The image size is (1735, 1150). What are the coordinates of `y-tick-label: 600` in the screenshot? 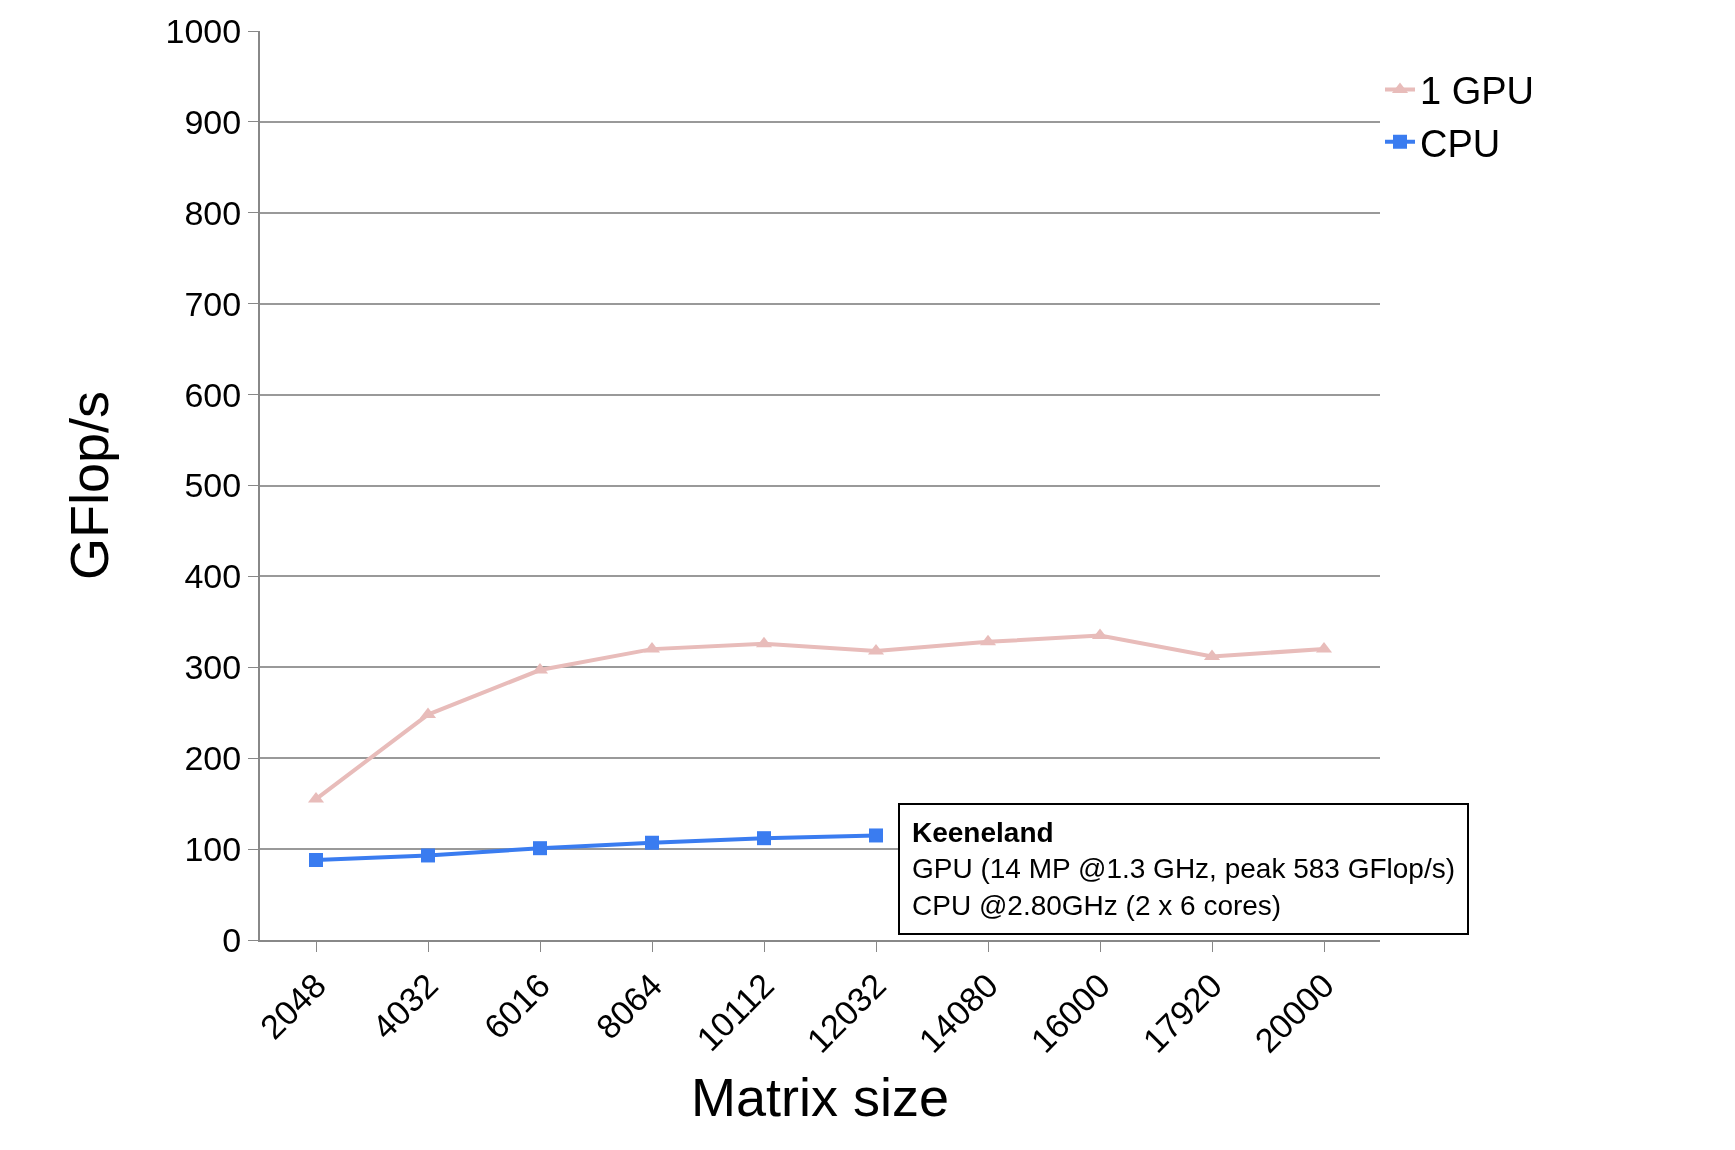 It's located at (213, 394).